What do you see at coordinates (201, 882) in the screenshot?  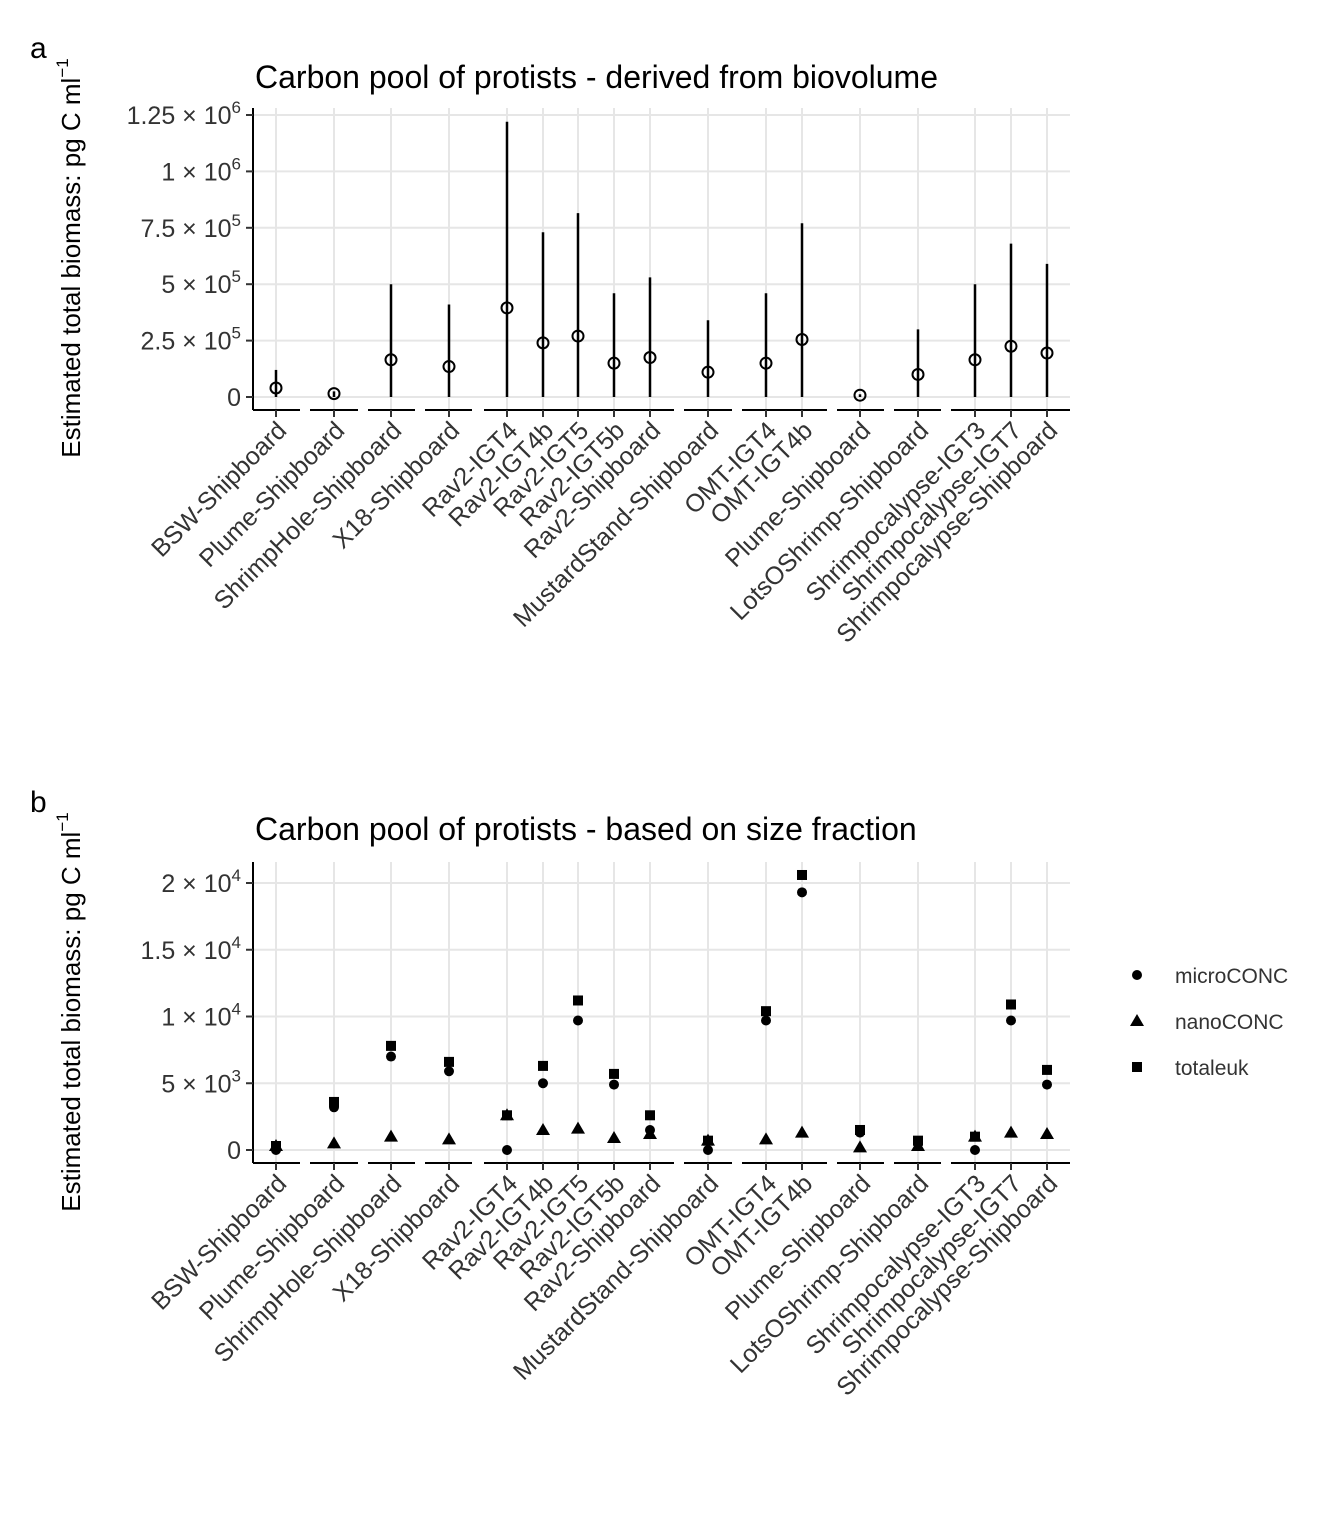 I see `y-tick-label: 2 × 10⁴` at bounding box center [201, 882].